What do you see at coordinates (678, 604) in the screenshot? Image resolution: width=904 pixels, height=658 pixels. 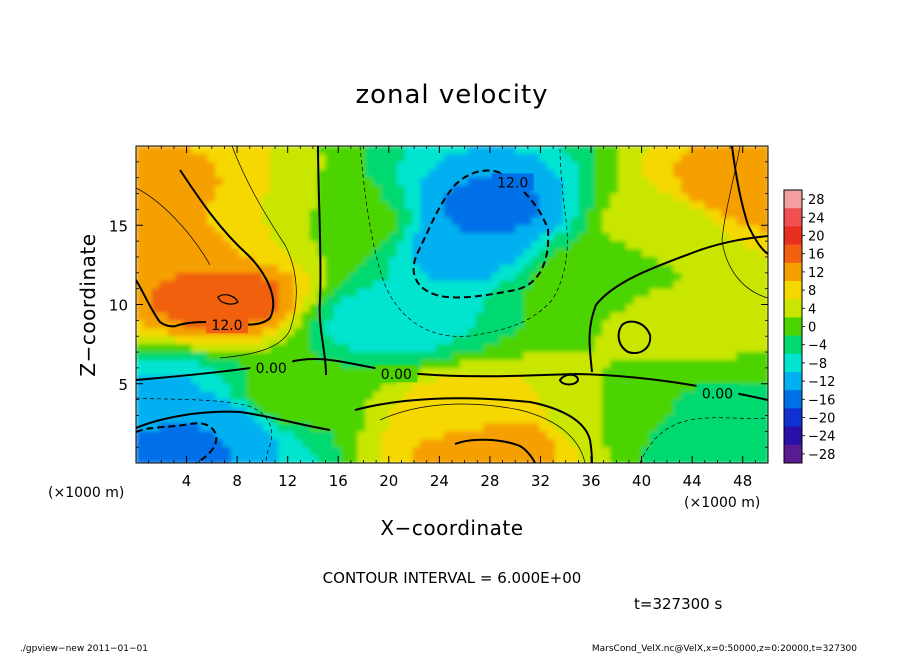 I see `time-label: t=327300 s` at bounding box center [678, 604].